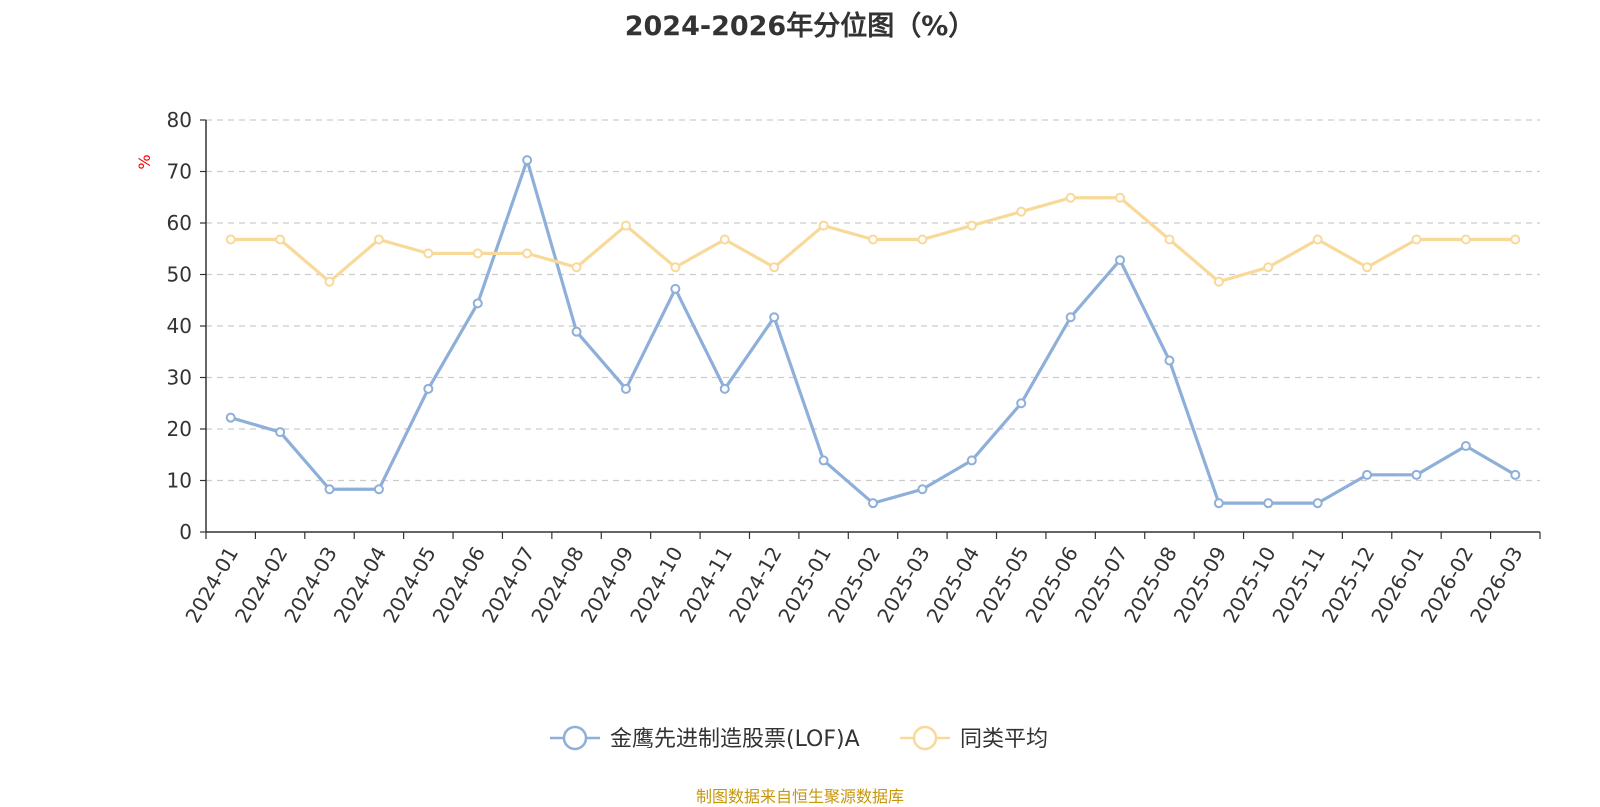 This screenshot has width=1600, height=807. What do you see at coordinates (179, 429) in the screenshot?
I see `y-tick-label: 20` at bounding box center [179, 429].